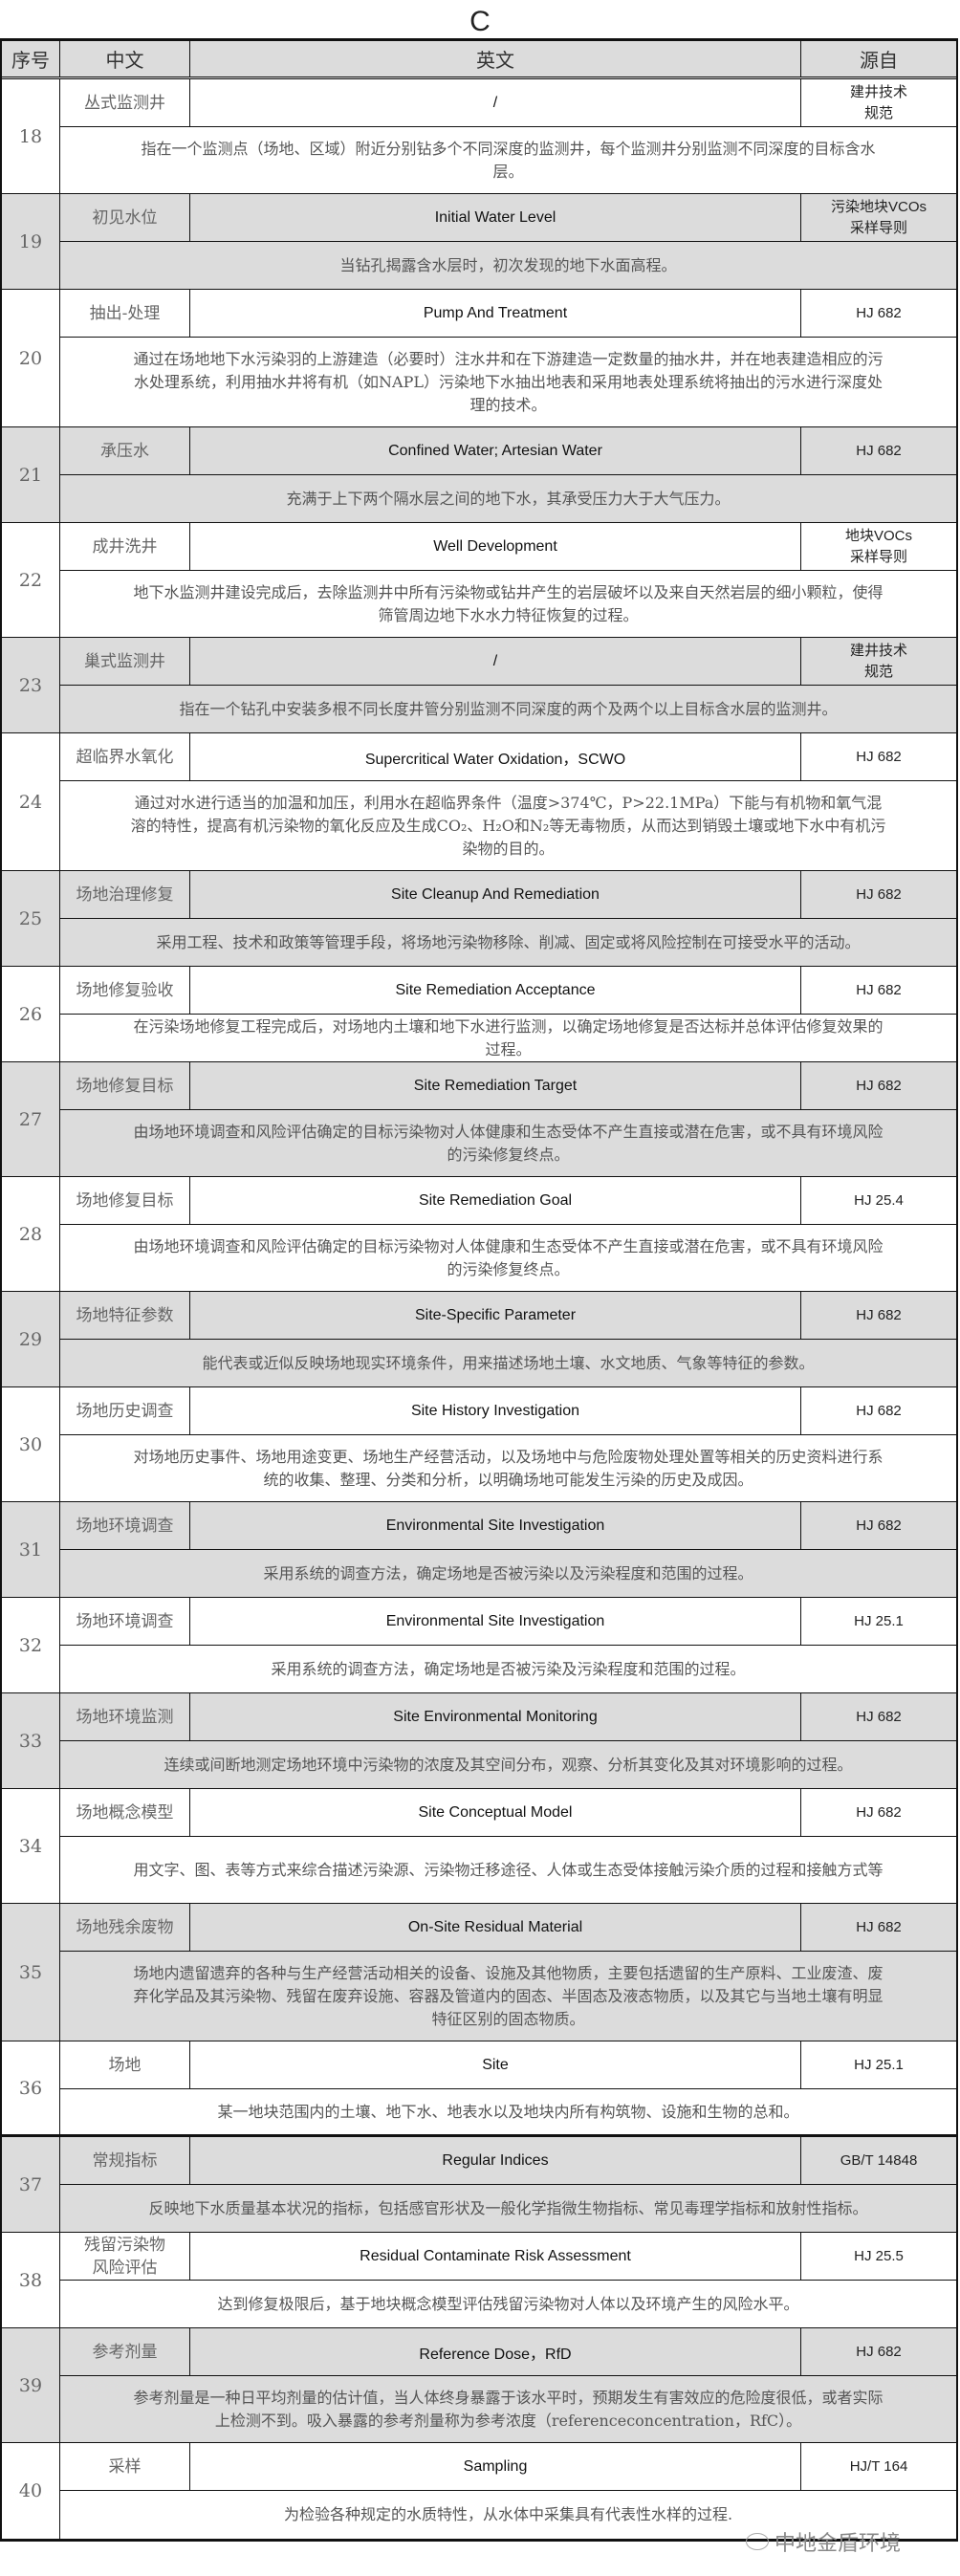 This screenshot has width=960, height=2576. I want to click on row-number: 36, so click(31, 2087).